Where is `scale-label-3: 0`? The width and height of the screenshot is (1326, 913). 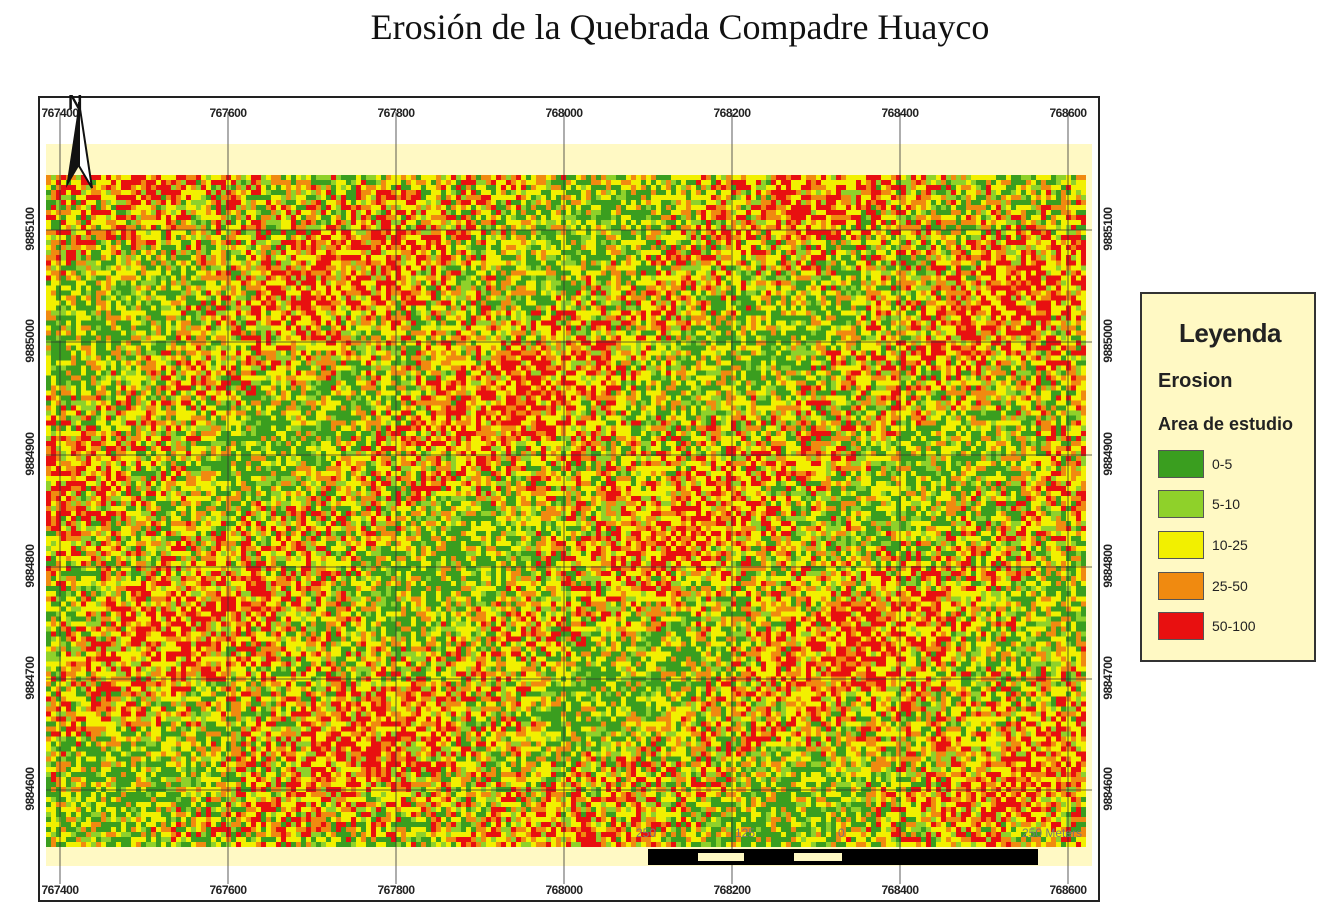 scale-label-3: 0 is located at coordinates (841, 833).